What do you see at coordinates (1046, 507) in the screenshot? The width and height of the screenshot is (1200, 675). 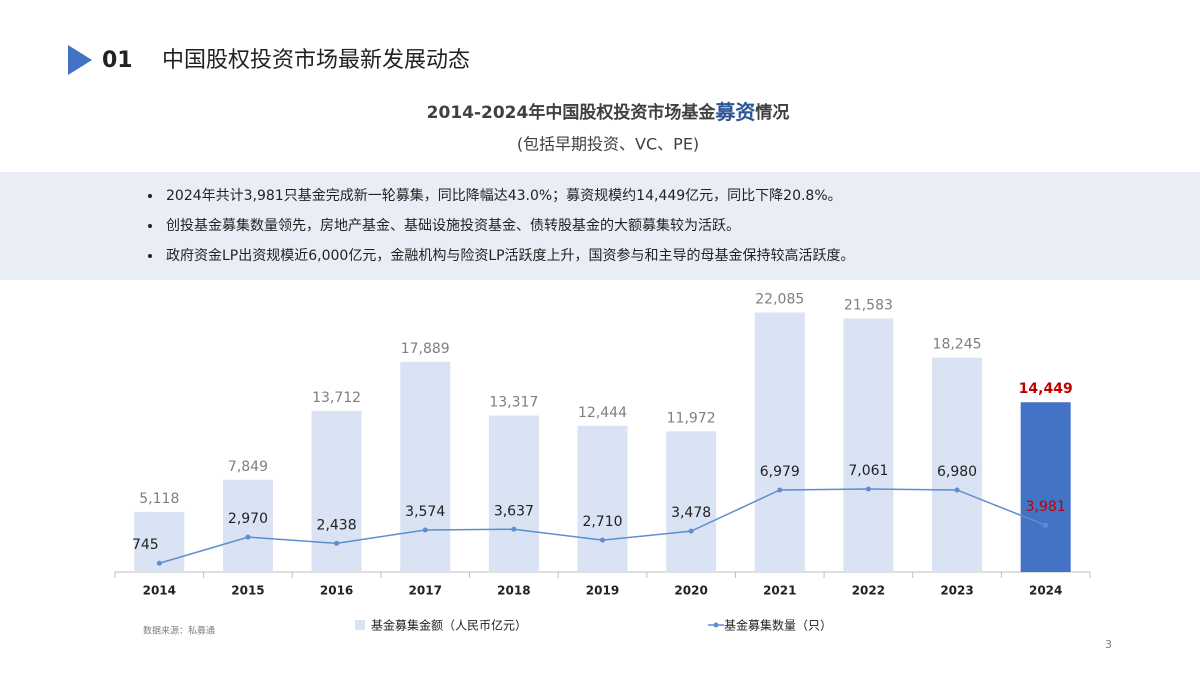 I see `line-label: 3,981` at bounding box center [1046, 507].